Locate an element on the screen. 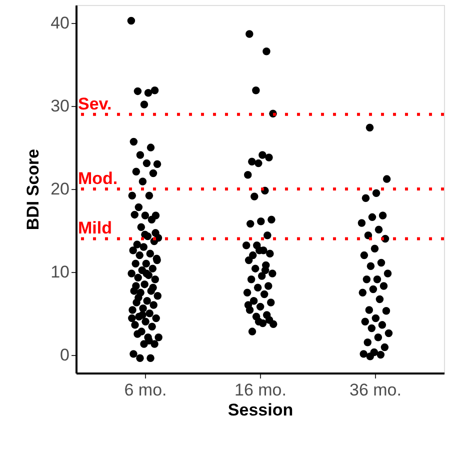  ref-line-label: Sev. is located at coordinates (95, 104).